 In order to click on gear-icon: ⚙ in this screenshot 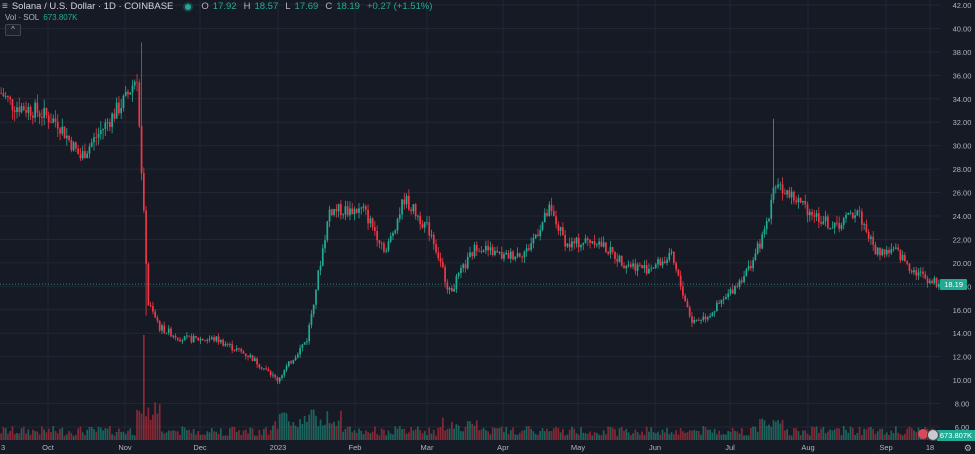, I will do `click(967, 448)`.